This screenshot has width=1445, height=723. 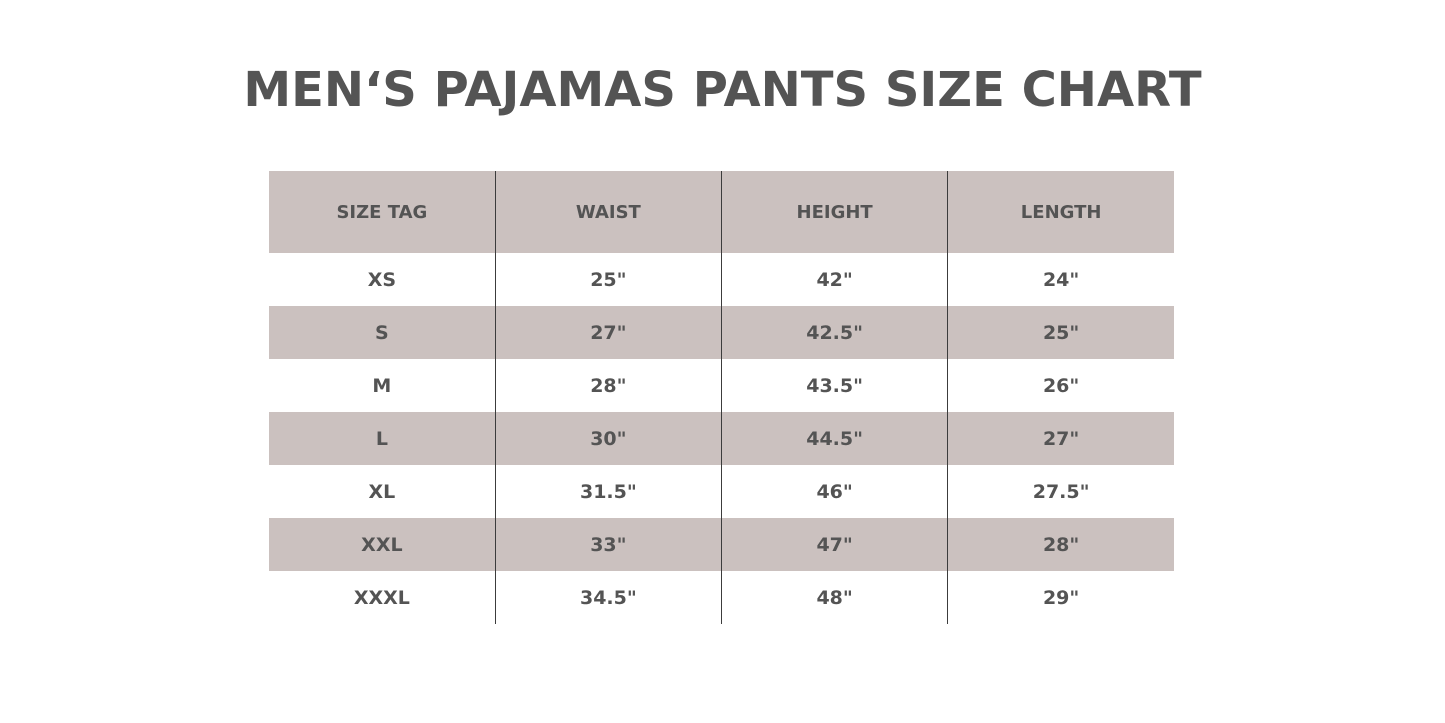 I want to click on table-cell: 33", so click(x=608, y=544).